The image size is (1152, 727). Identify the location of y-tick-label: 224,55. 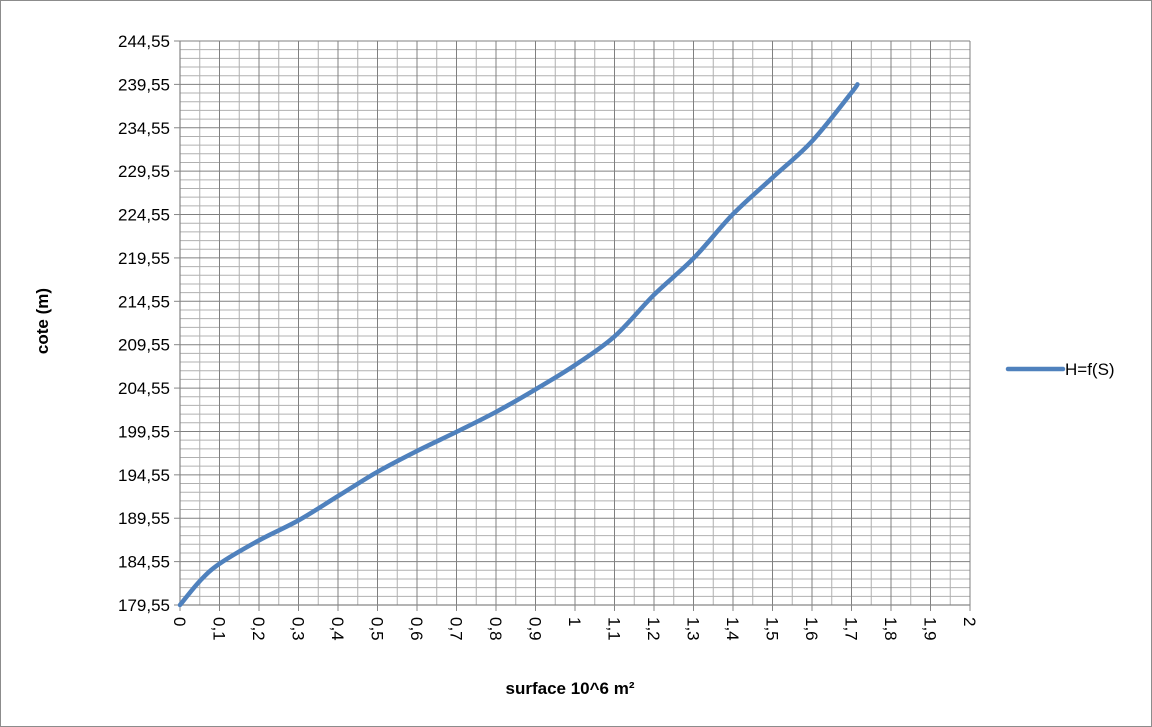
(144, 215).